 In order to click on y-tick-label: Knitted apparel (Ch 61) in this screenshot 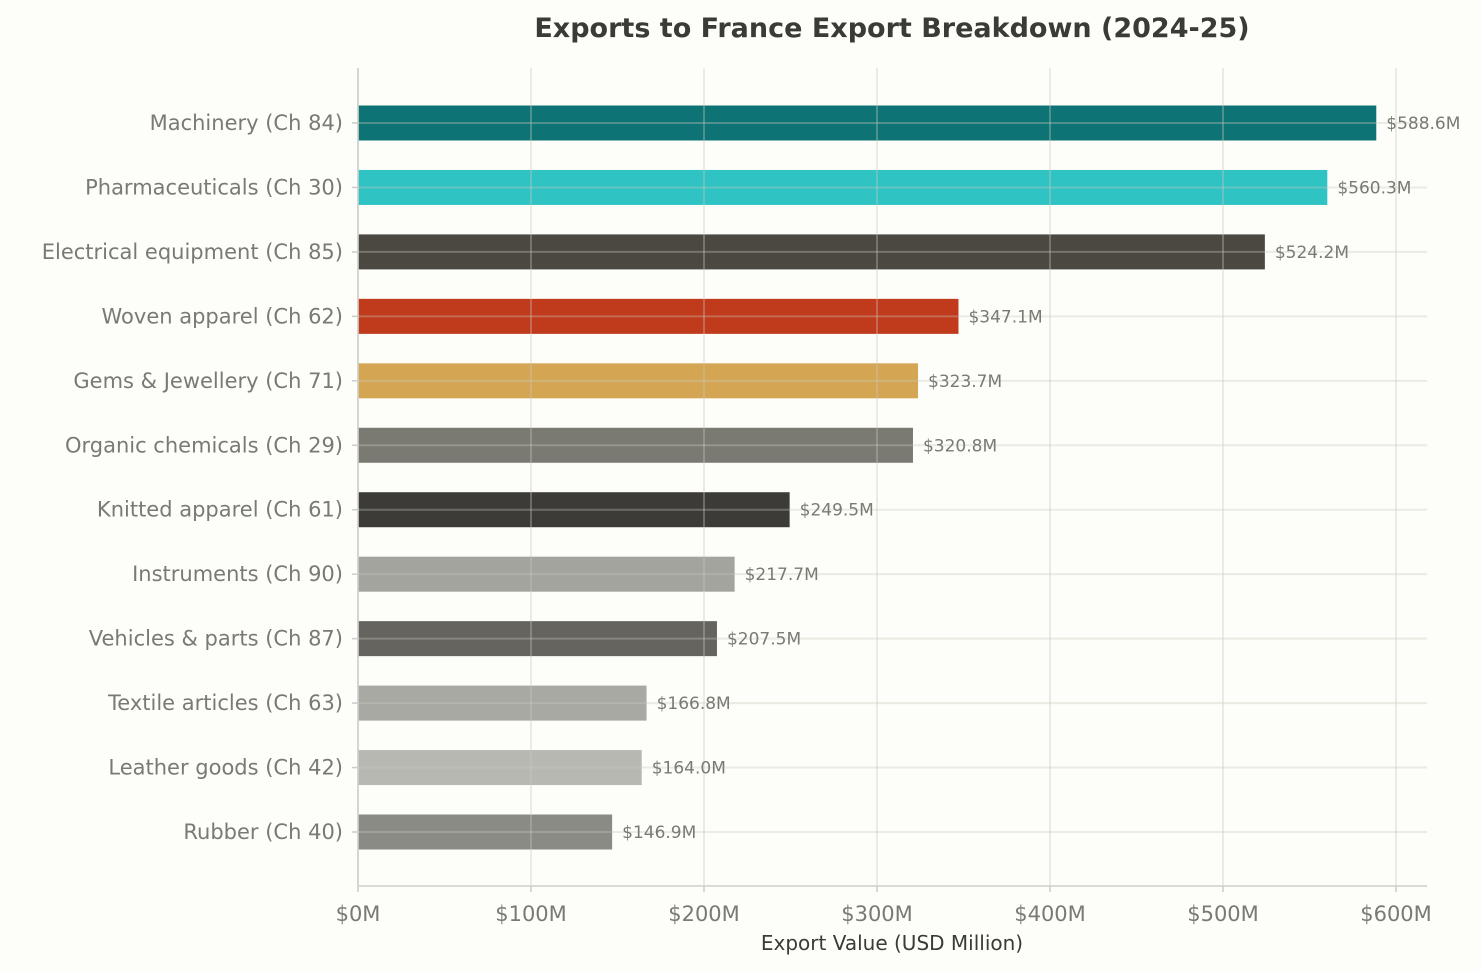, I will do `click(220, 510)`.